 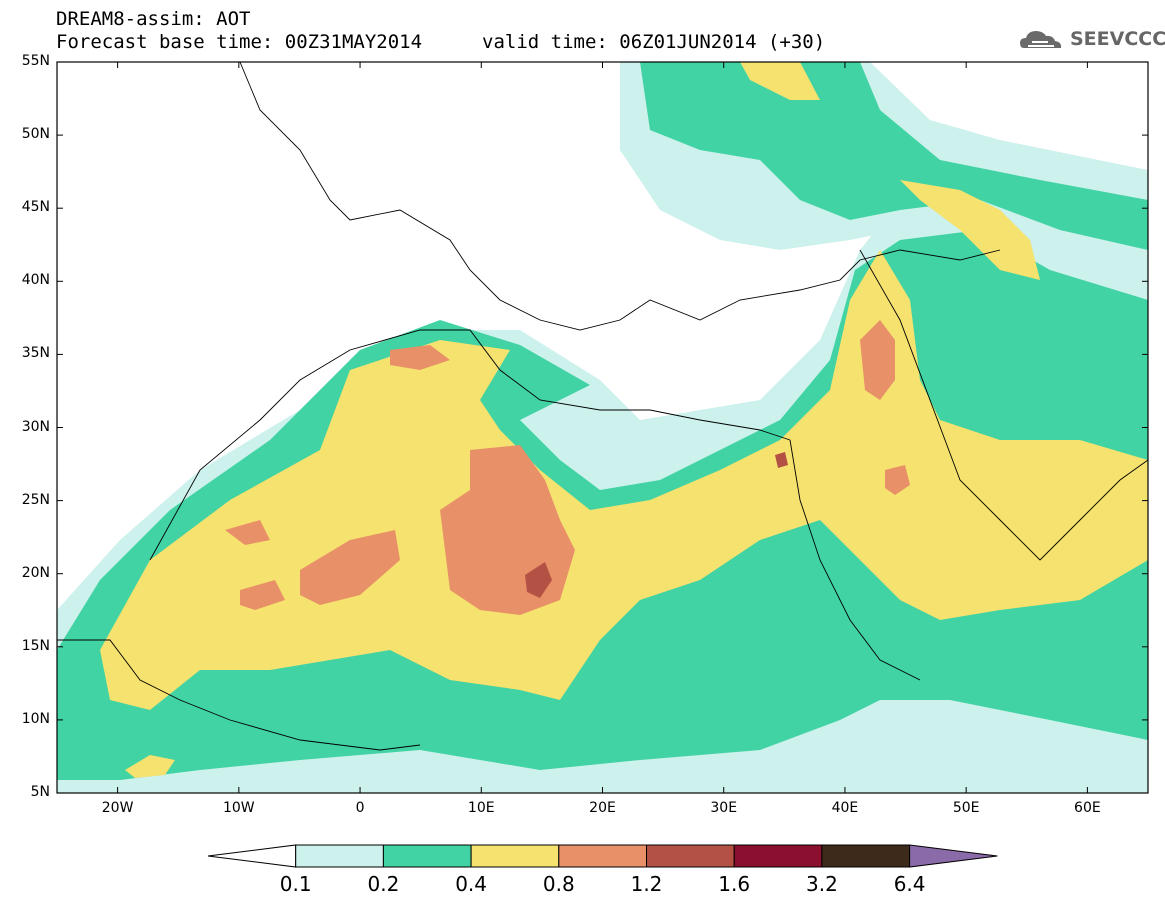 I want to click on lat-label: 10N, so click(x=35, y=718).